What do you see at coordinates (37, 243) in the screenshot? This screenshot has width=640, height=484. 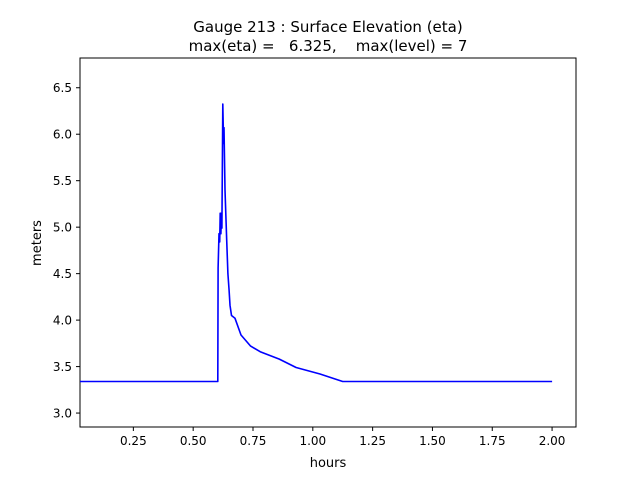 I see `y-axis-label: meters` at bounding box center [37, 243].